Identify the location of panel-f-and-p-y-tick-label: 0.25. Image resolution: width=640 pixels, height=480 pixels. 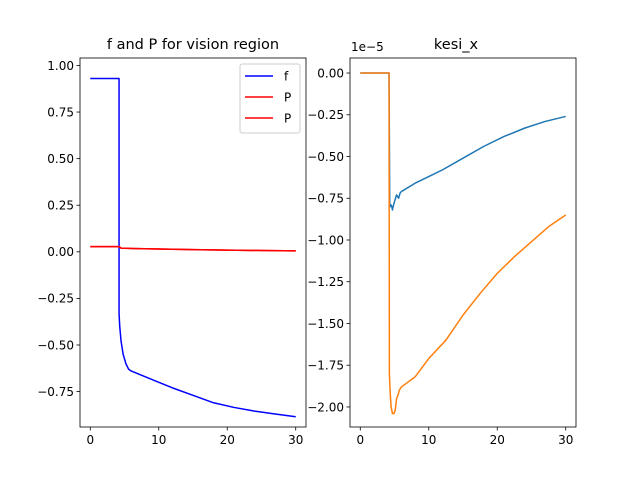
(60, 206).